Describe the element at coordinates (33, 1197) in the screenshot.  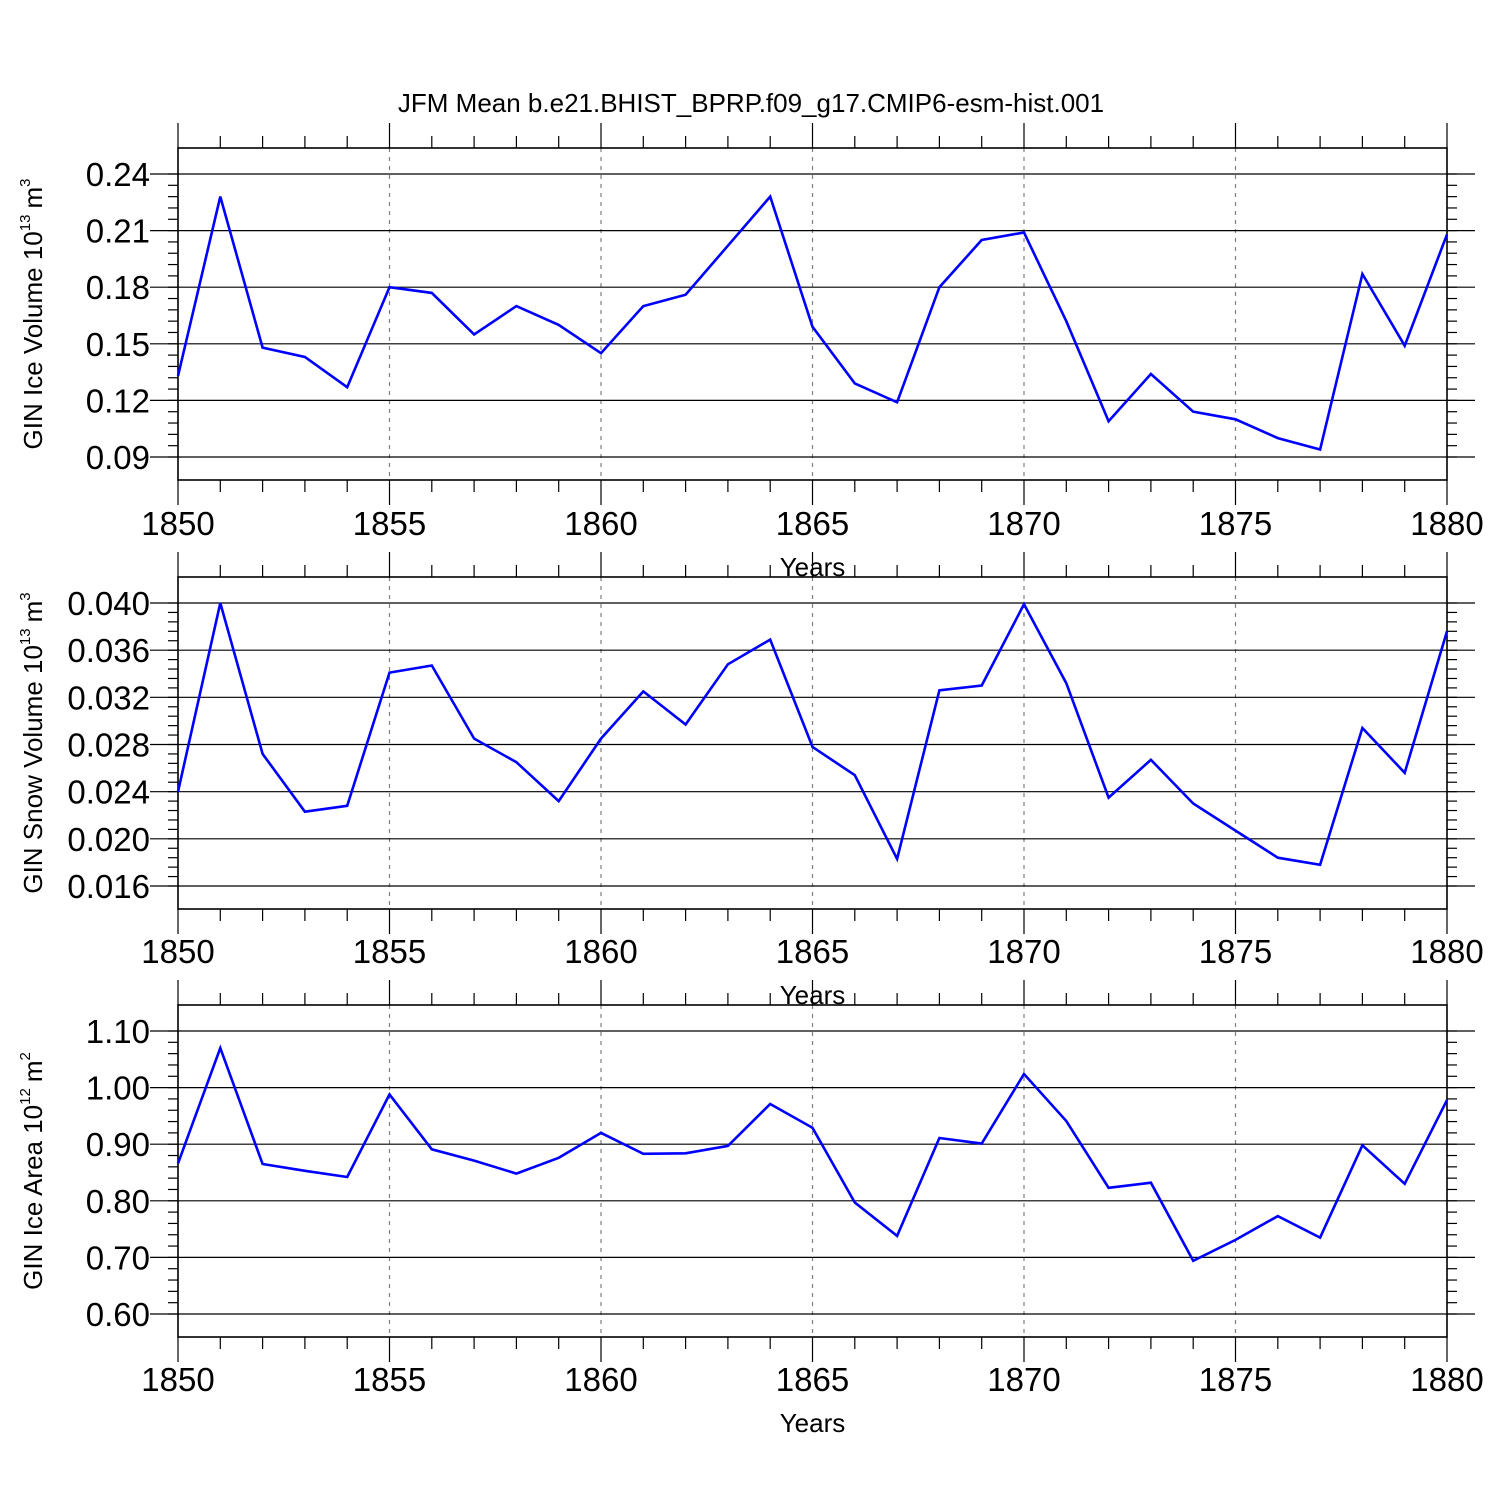
I see `y-axis-label-prefix: GIN Ice Area 10` at that location.